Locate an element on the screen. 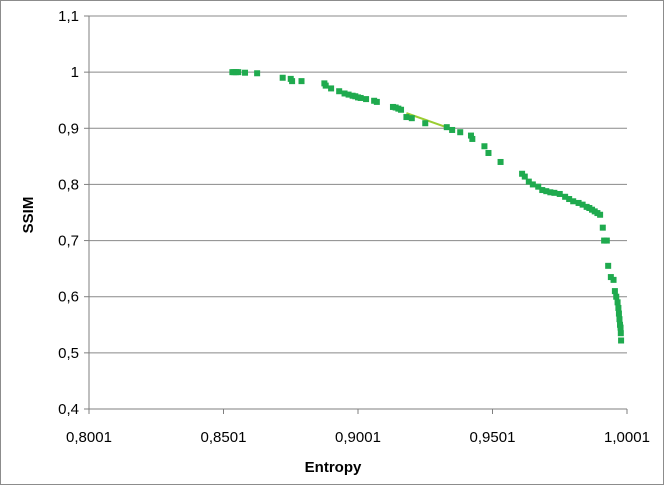  x-tick-label: 0,8001 is located at coordinates (89, 437).